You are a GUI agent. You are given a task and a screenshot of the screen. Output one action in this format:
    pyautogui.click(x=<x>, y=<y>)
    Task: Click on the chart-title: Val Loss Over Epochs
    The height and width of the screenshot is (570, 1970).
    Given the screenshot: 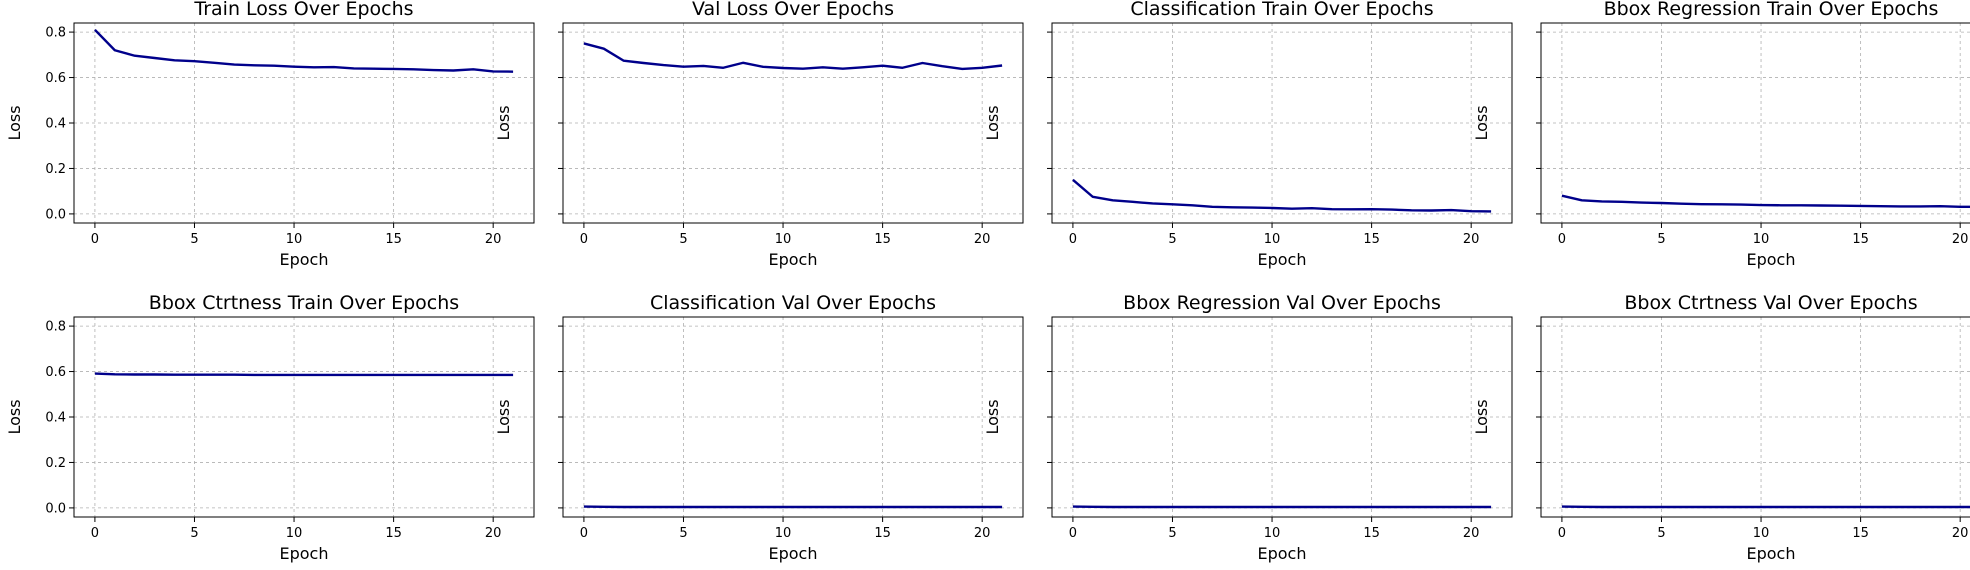 What is the action you would take?
    pyautogui.click(x=793, y=10)
    